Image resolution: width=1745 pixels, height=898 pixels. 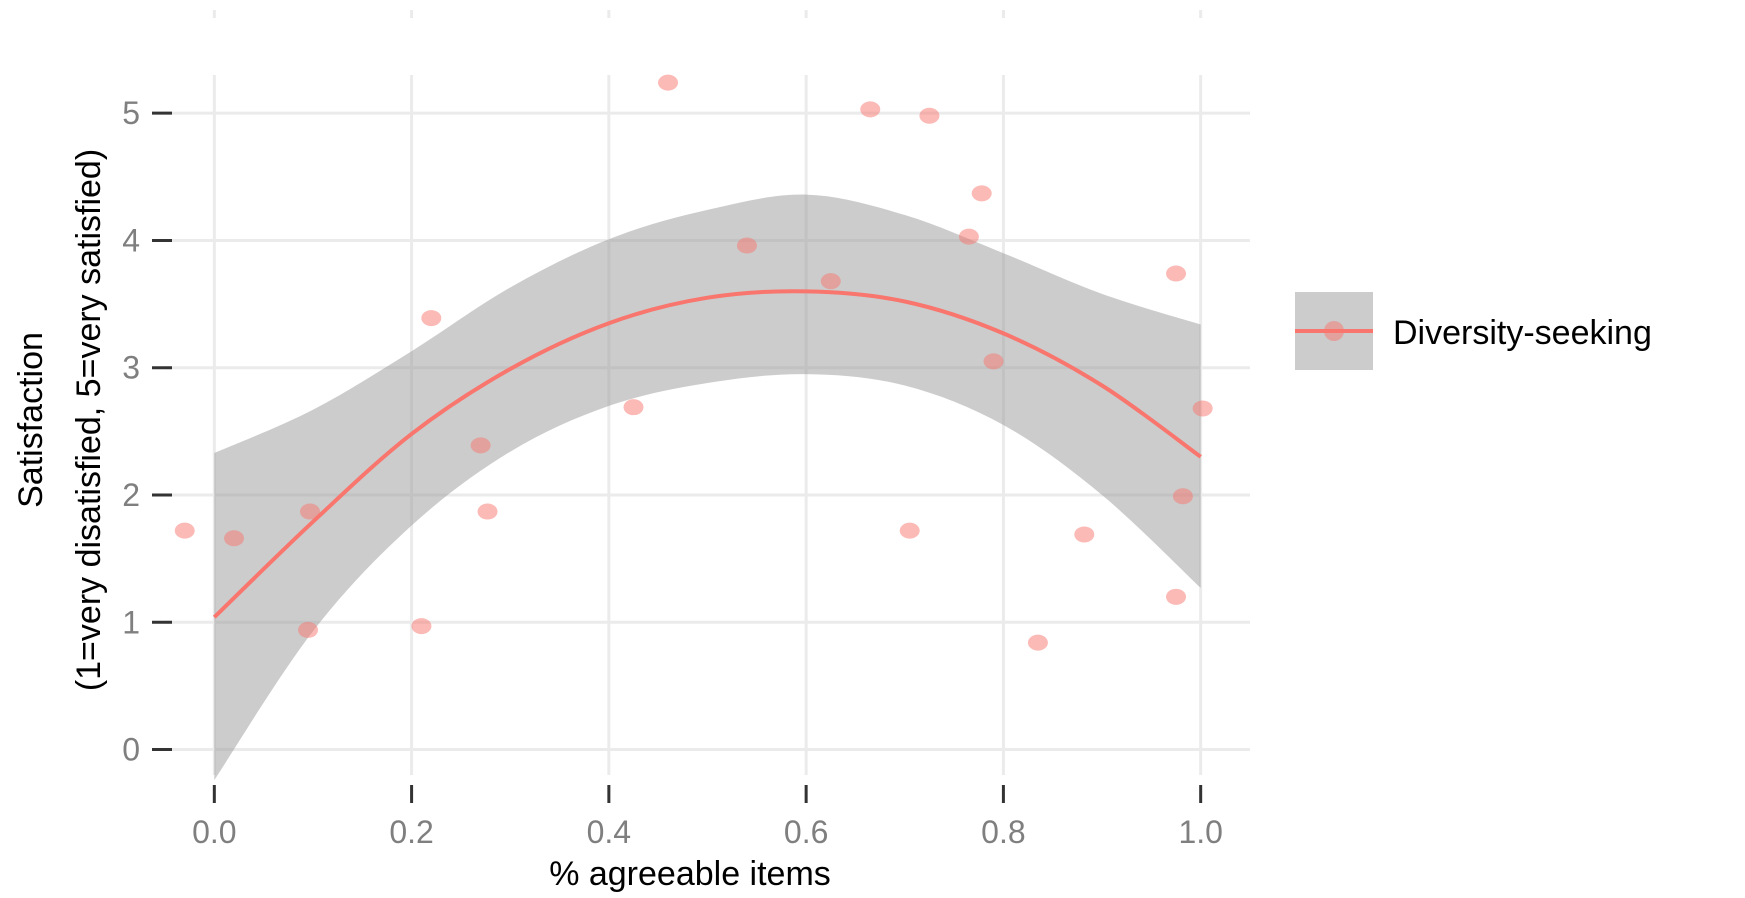 I want to click on x-tick-label: 0.0, so click(x=214, y=832).